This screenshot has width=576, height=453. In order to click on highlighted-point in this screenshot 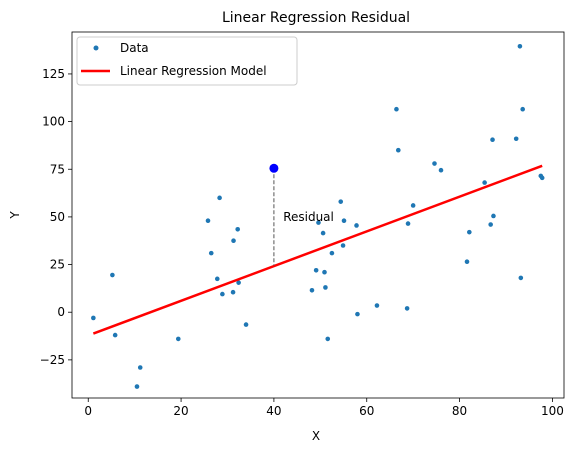, I will do `click(274, 168)`.